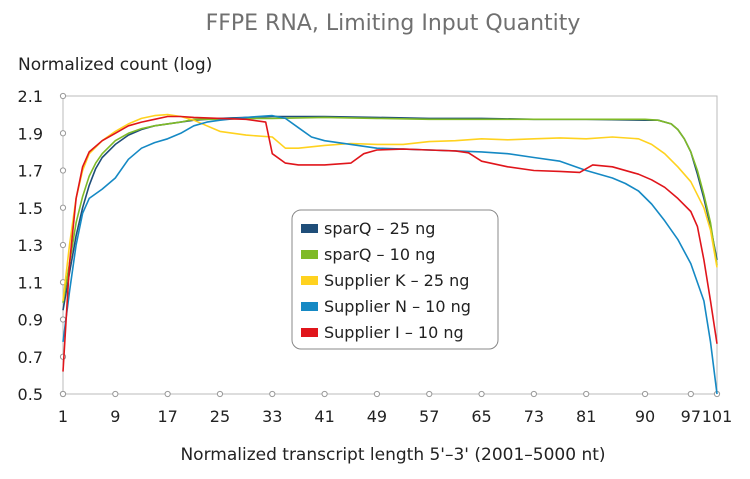 This screenshot has height=479, width=750. Describe the element at coordinates (397, 306) in the screenshot. I see `legend-label: Supplier N – 10 ng` at that location.